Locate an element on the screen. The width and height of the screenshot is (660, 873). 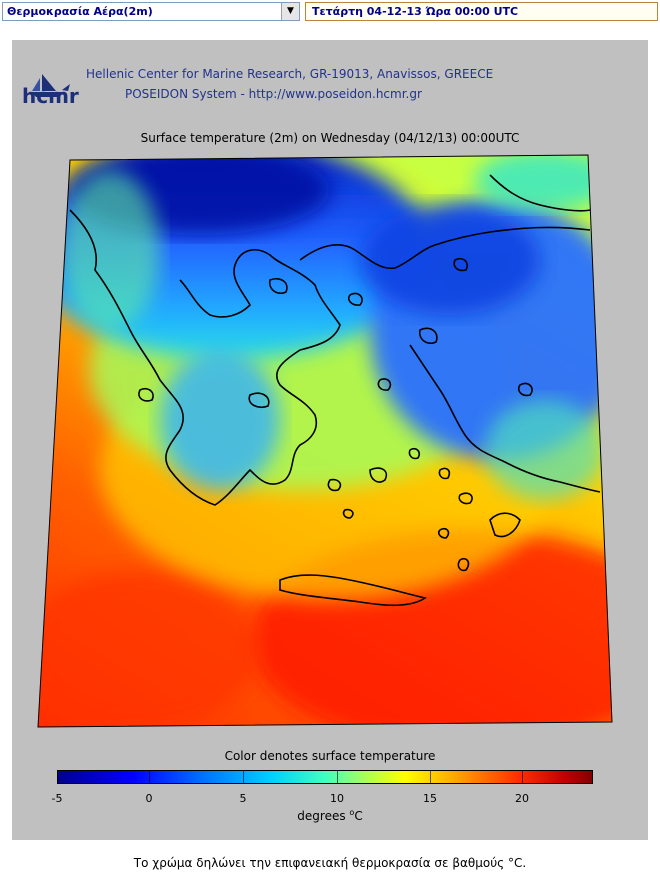
colorbar is located at coordinates (325, 777).